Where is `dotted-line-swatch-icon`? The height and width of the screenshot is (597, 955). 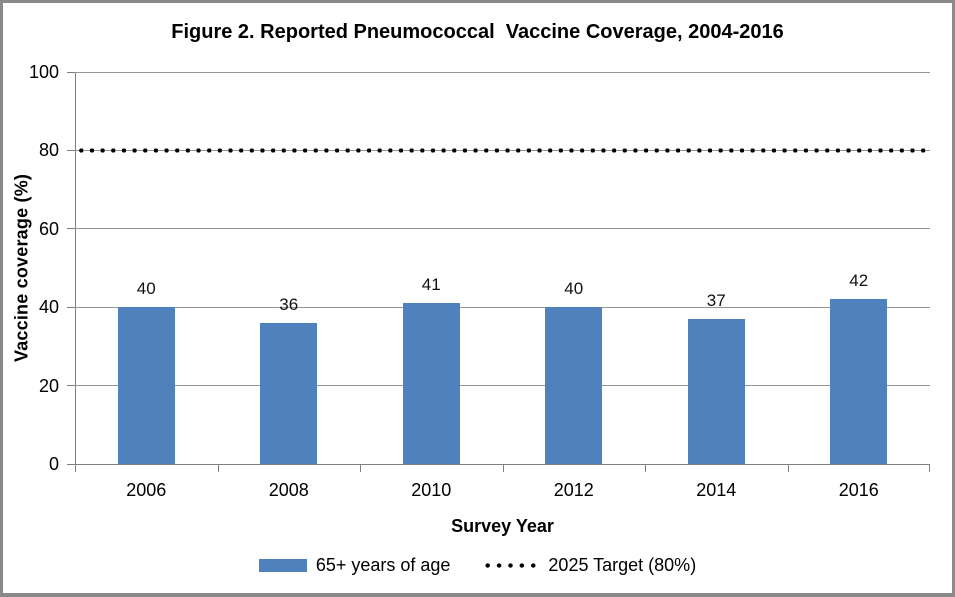 dotted-line-swatch-icon is located at coordinates (511, 565).